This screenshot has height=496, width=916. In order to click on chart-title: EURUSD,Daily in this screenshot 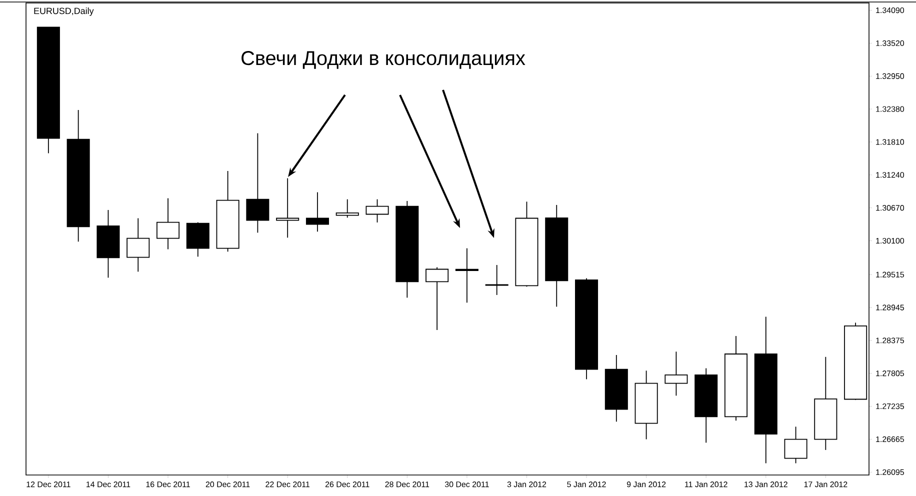, I will do `click(64, 12)`.